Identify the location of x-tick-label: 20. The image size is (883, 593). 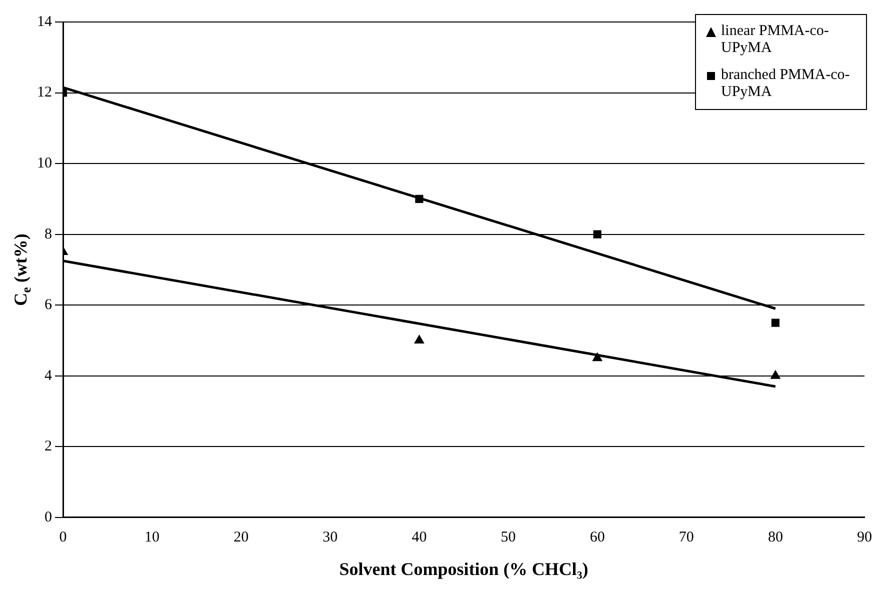
(241, 537).